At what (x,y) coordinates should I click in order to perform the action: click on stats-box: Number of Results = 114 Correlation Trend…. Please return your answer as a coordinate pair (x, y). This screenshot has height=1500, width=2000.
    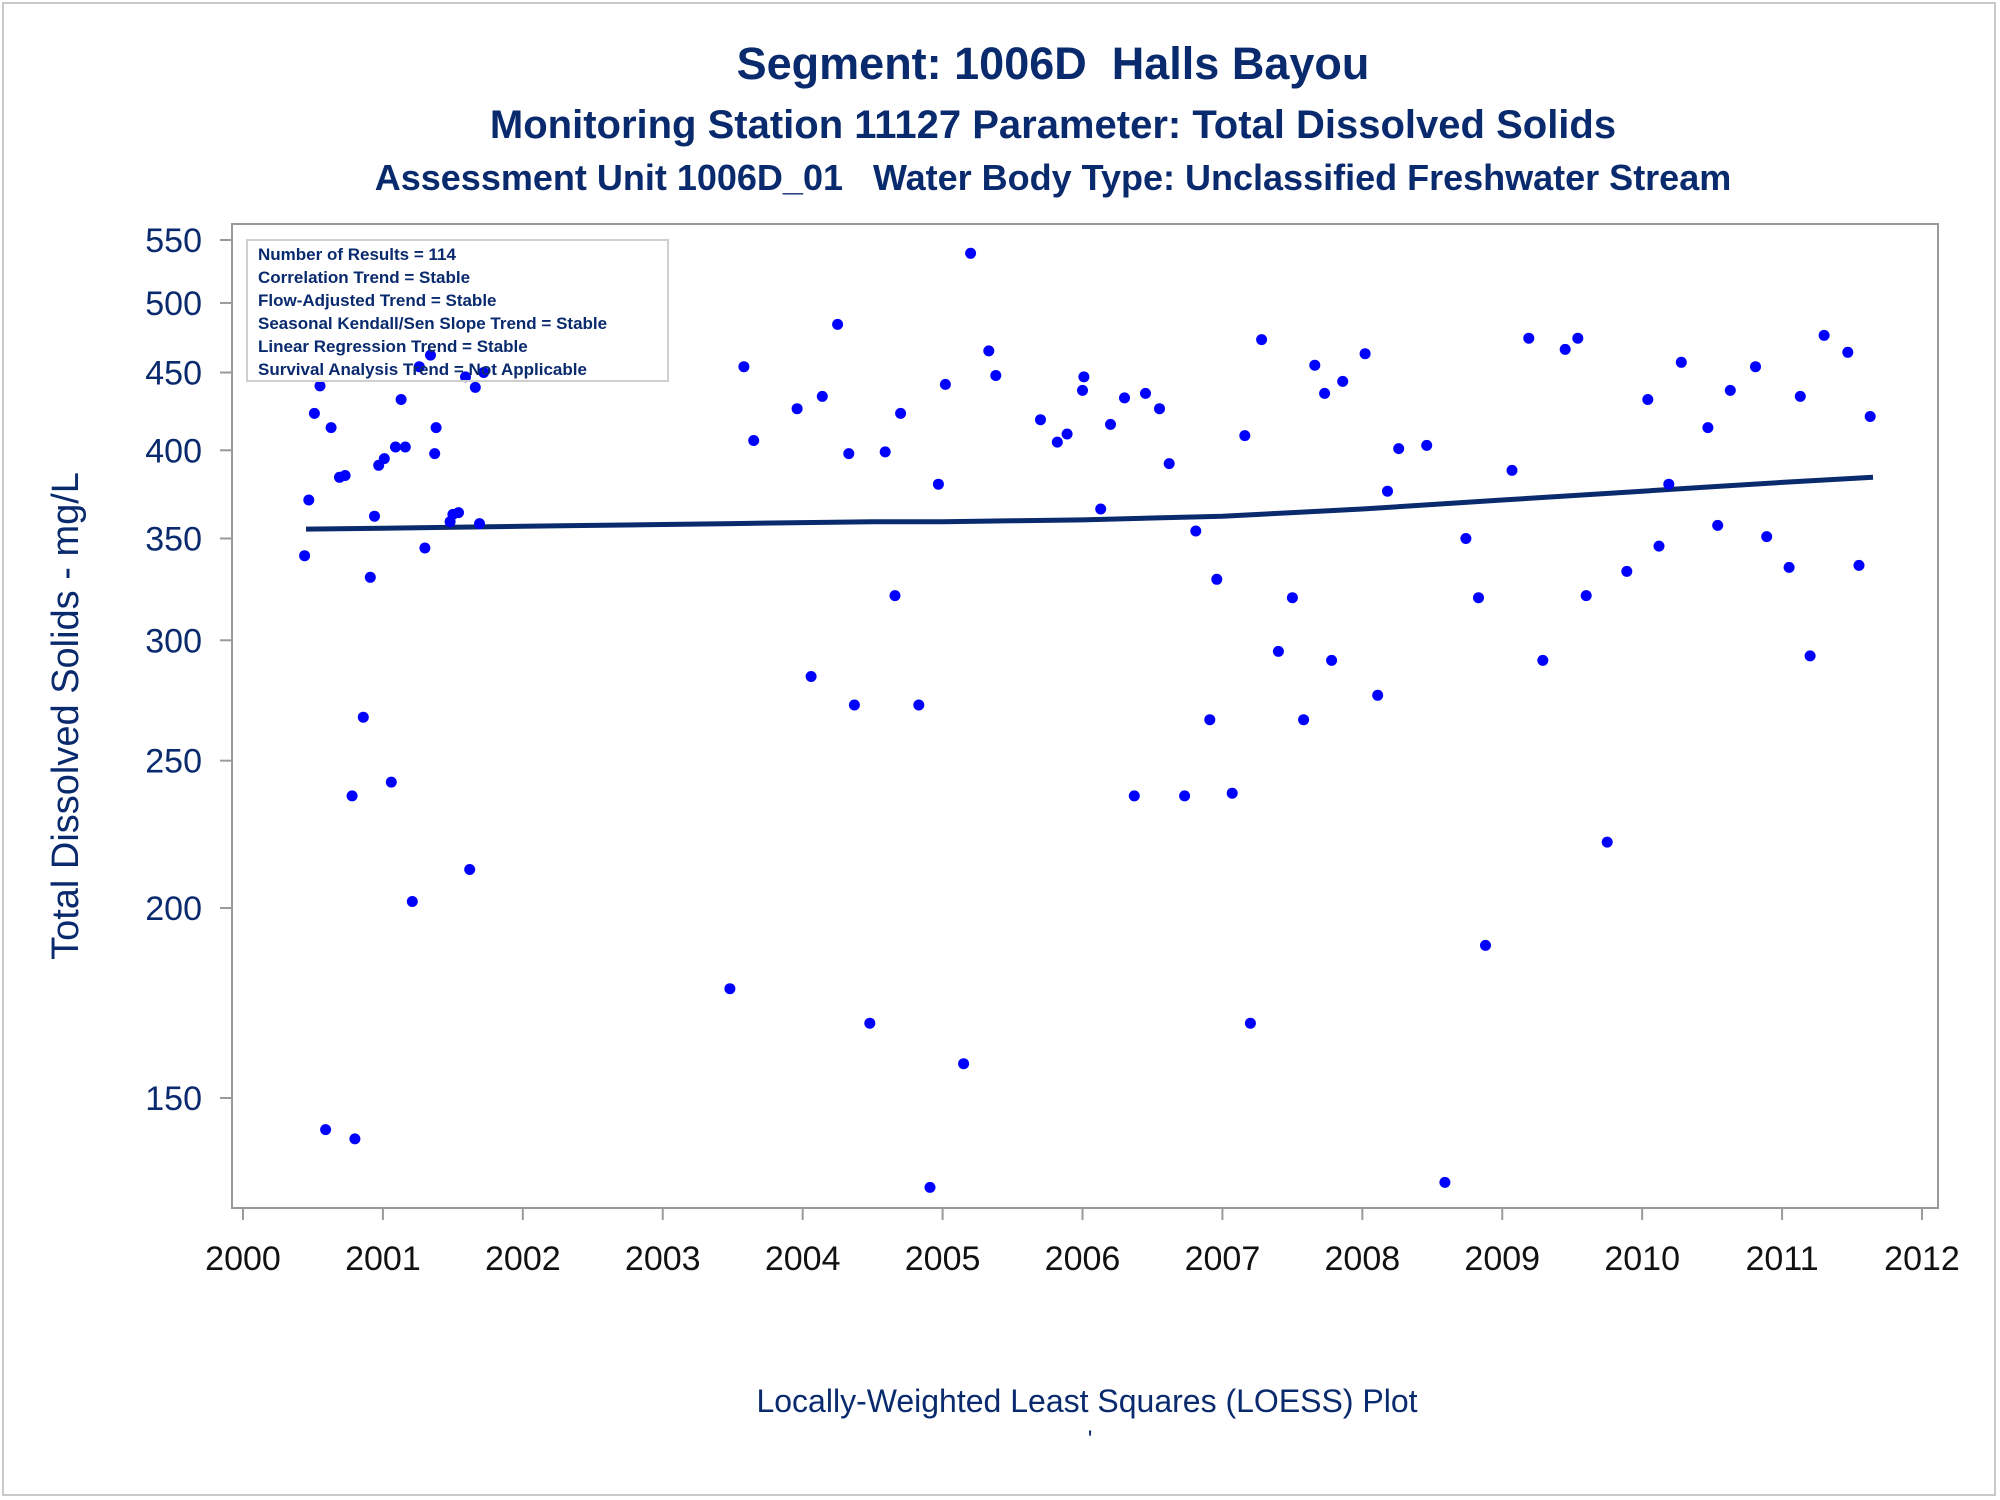
    Looking at the image, I should click on (457, 310).